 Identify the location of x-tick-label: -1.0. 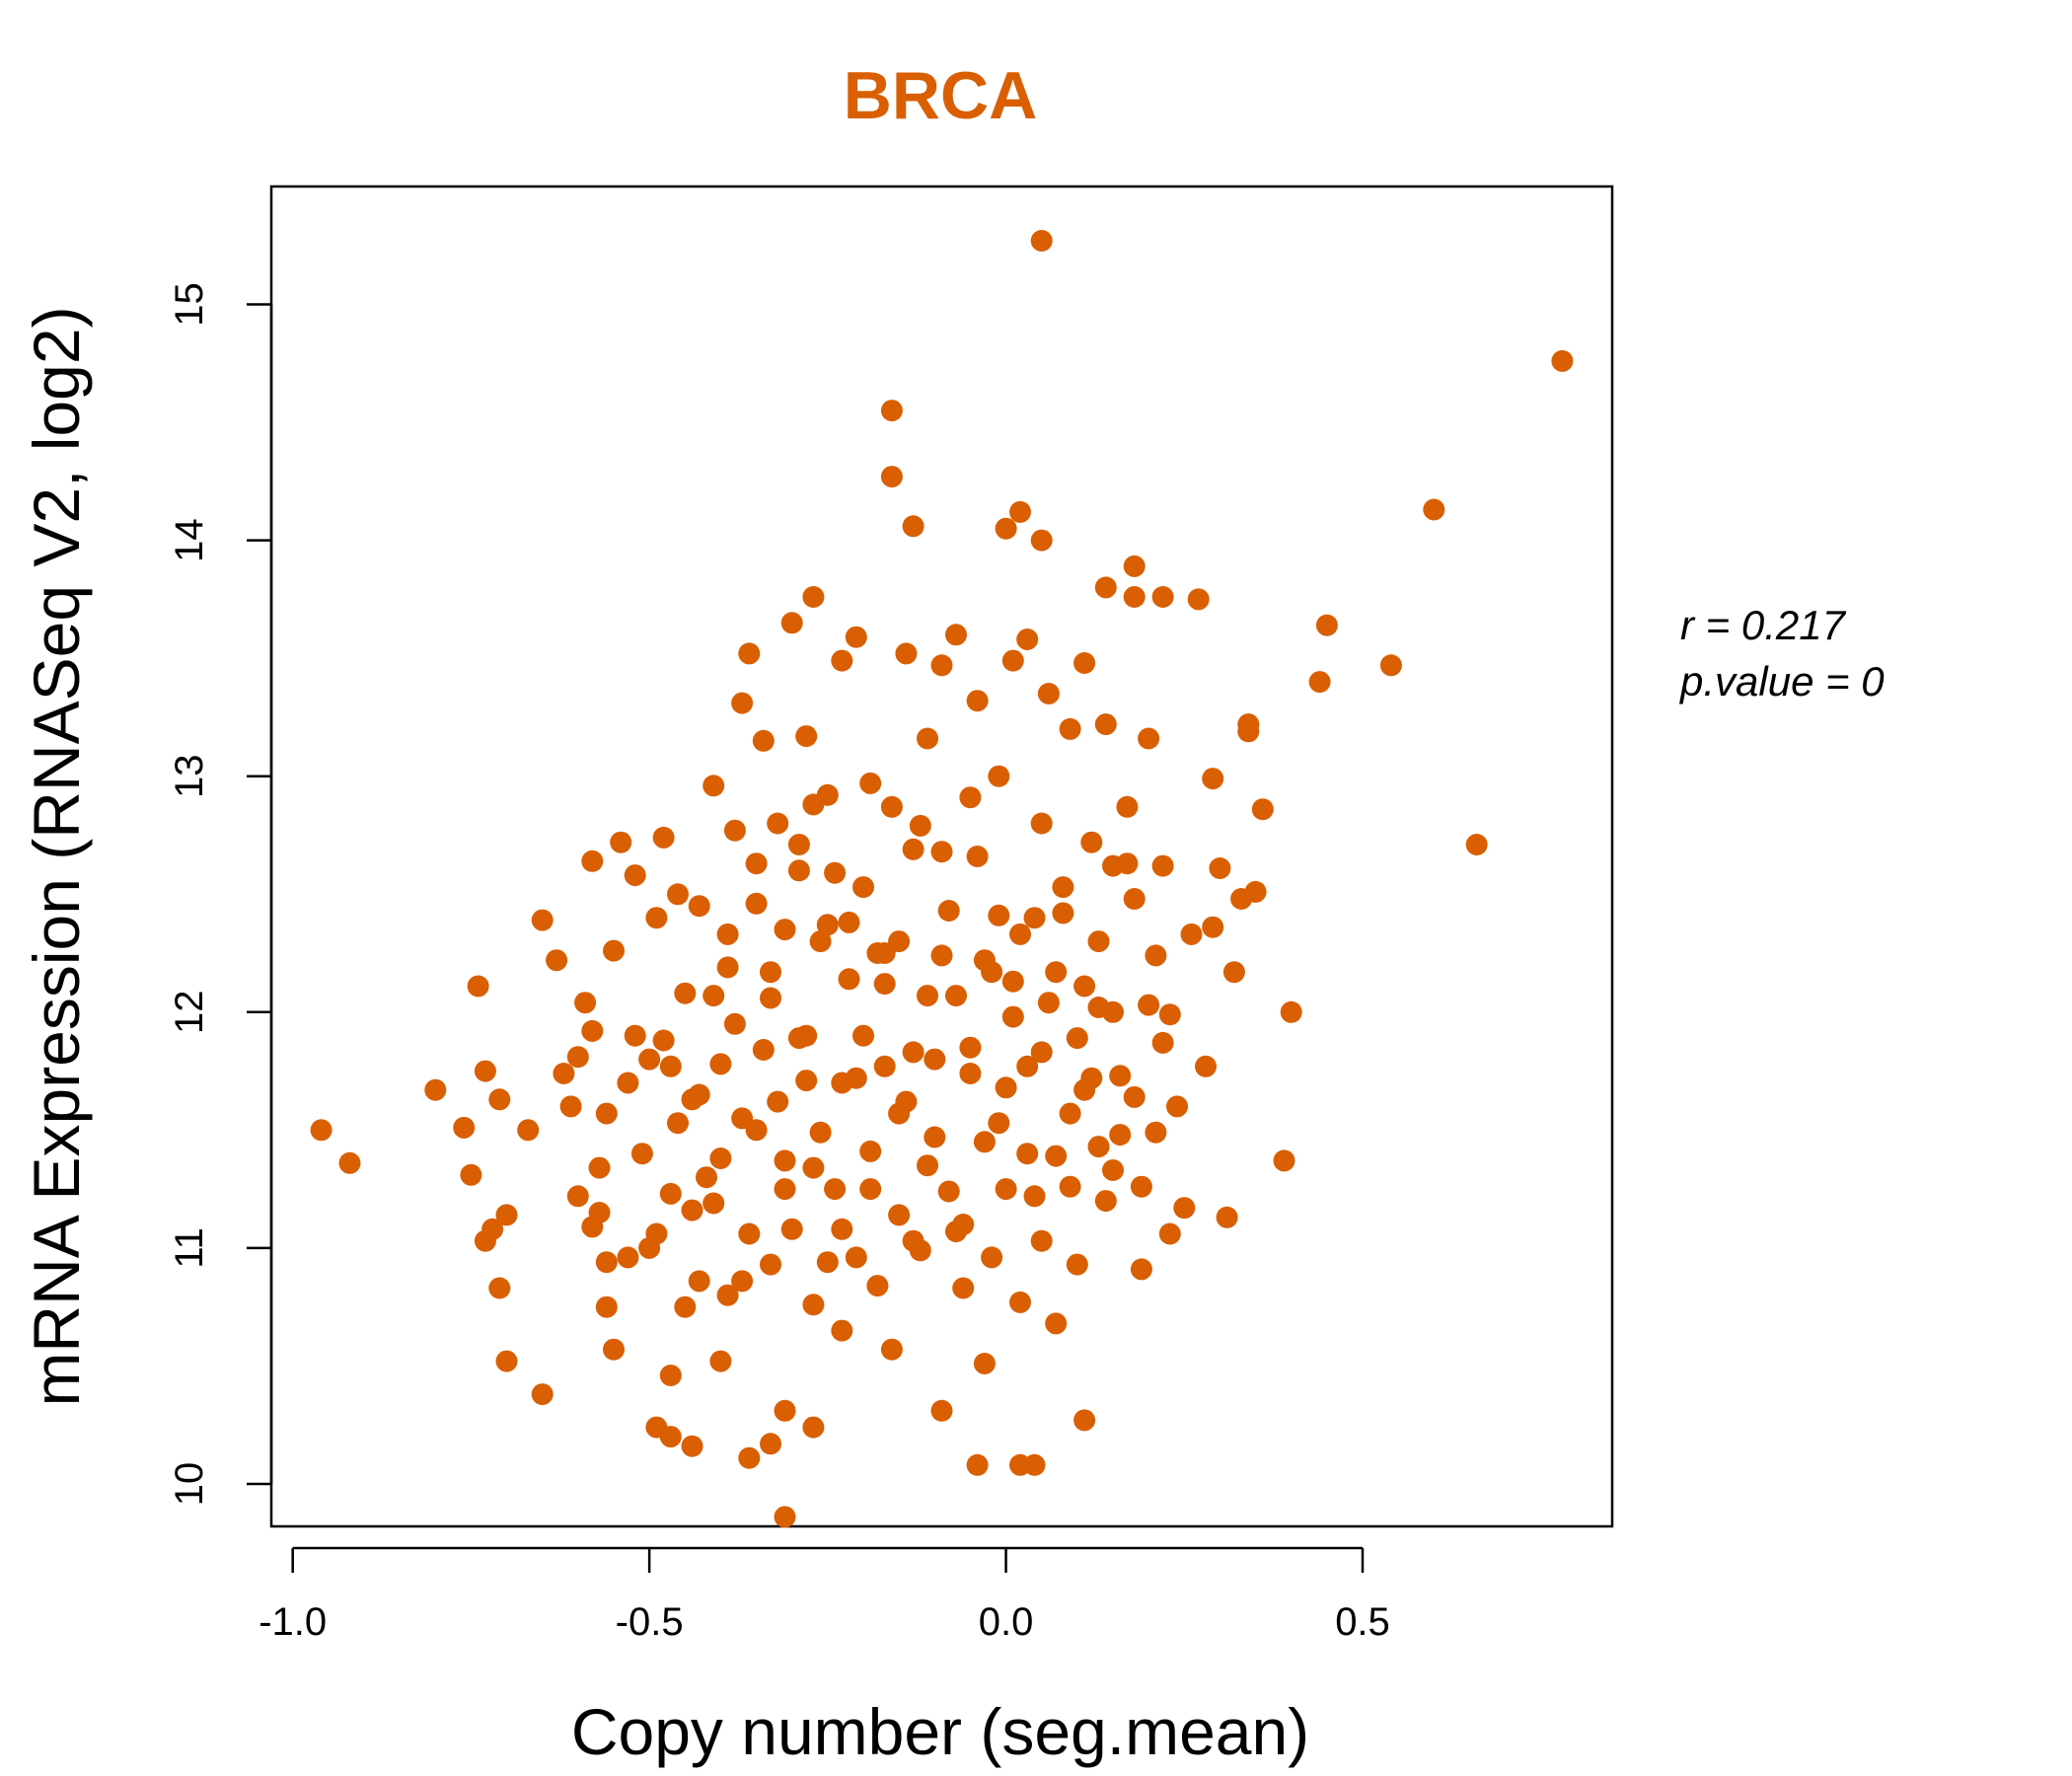
(293, 1622).